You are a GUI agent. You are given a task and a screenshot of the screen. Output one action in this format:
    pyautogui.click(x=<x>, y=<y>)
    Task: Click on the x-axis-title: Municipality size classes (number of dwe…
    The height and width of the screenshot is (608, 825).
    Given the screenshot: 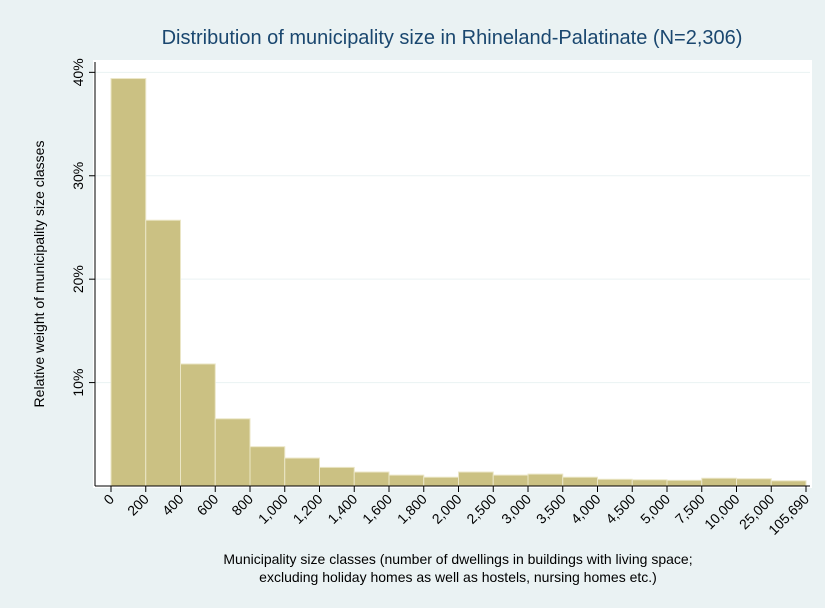 What is the action you would take?
    pyautogui.click(x=457, y=559)
    